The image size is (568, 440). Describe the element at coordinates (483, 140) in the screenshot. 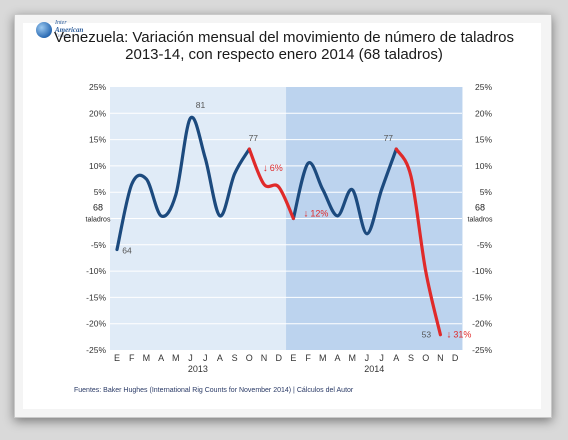

I see `y-tick-label-right: 15%` at that location.